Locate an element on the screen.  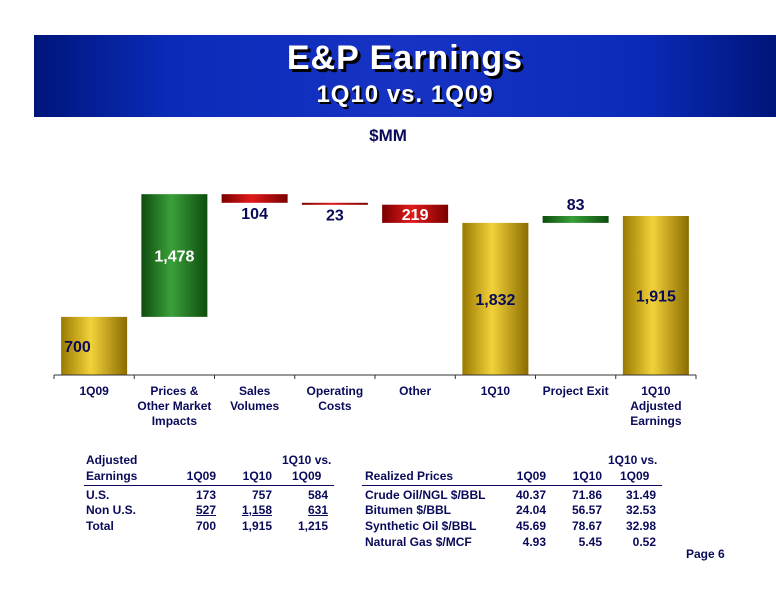
data-label: 1,478 is located at coordinates (174, 257).